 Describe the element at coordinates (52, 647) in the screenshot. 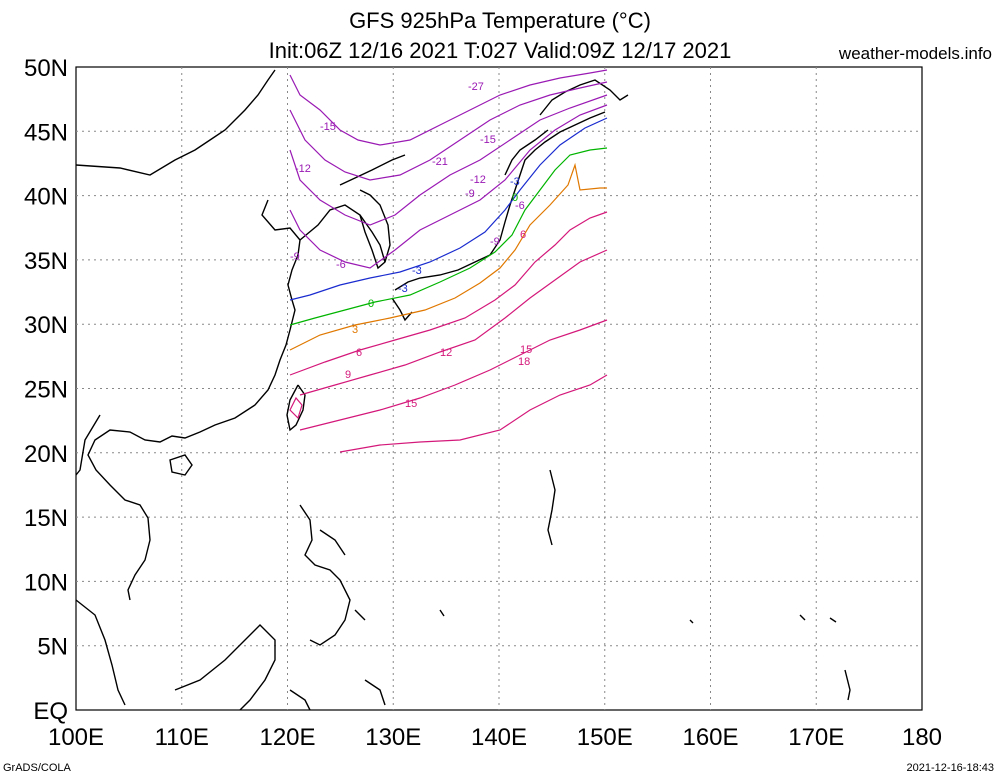

I see `lat-tick-label: 5N` at that location.